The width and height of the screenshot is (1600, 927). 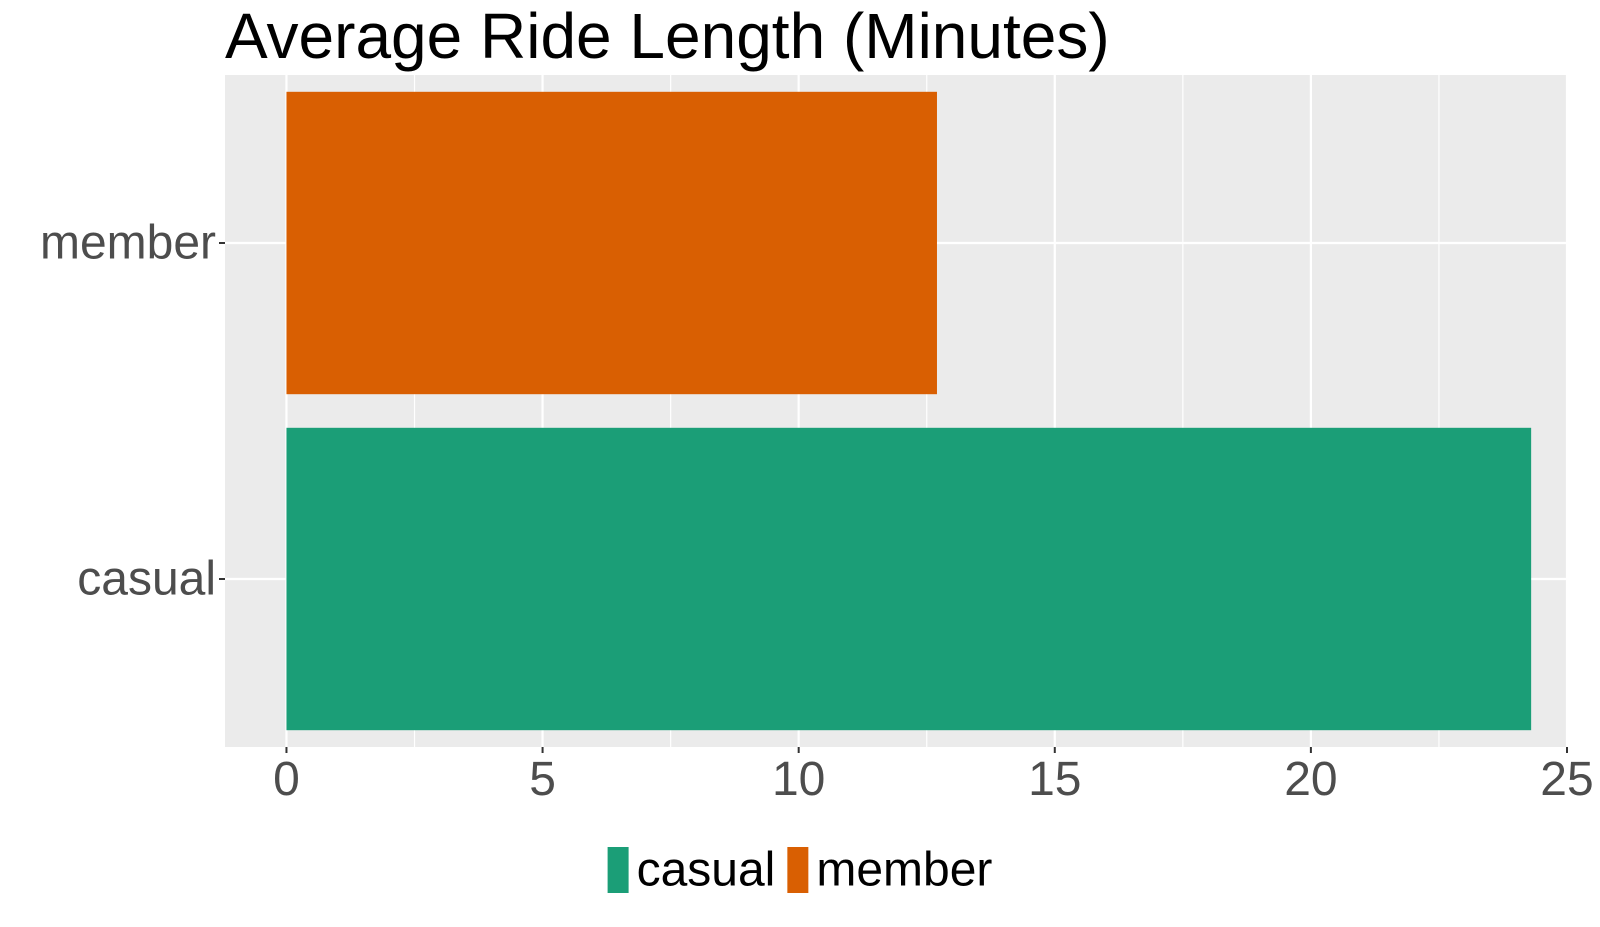 What do you see at coordinates (798, 779) in the screenshot?
I see `x-tick-label: 10` at bounding box center [798, 779].